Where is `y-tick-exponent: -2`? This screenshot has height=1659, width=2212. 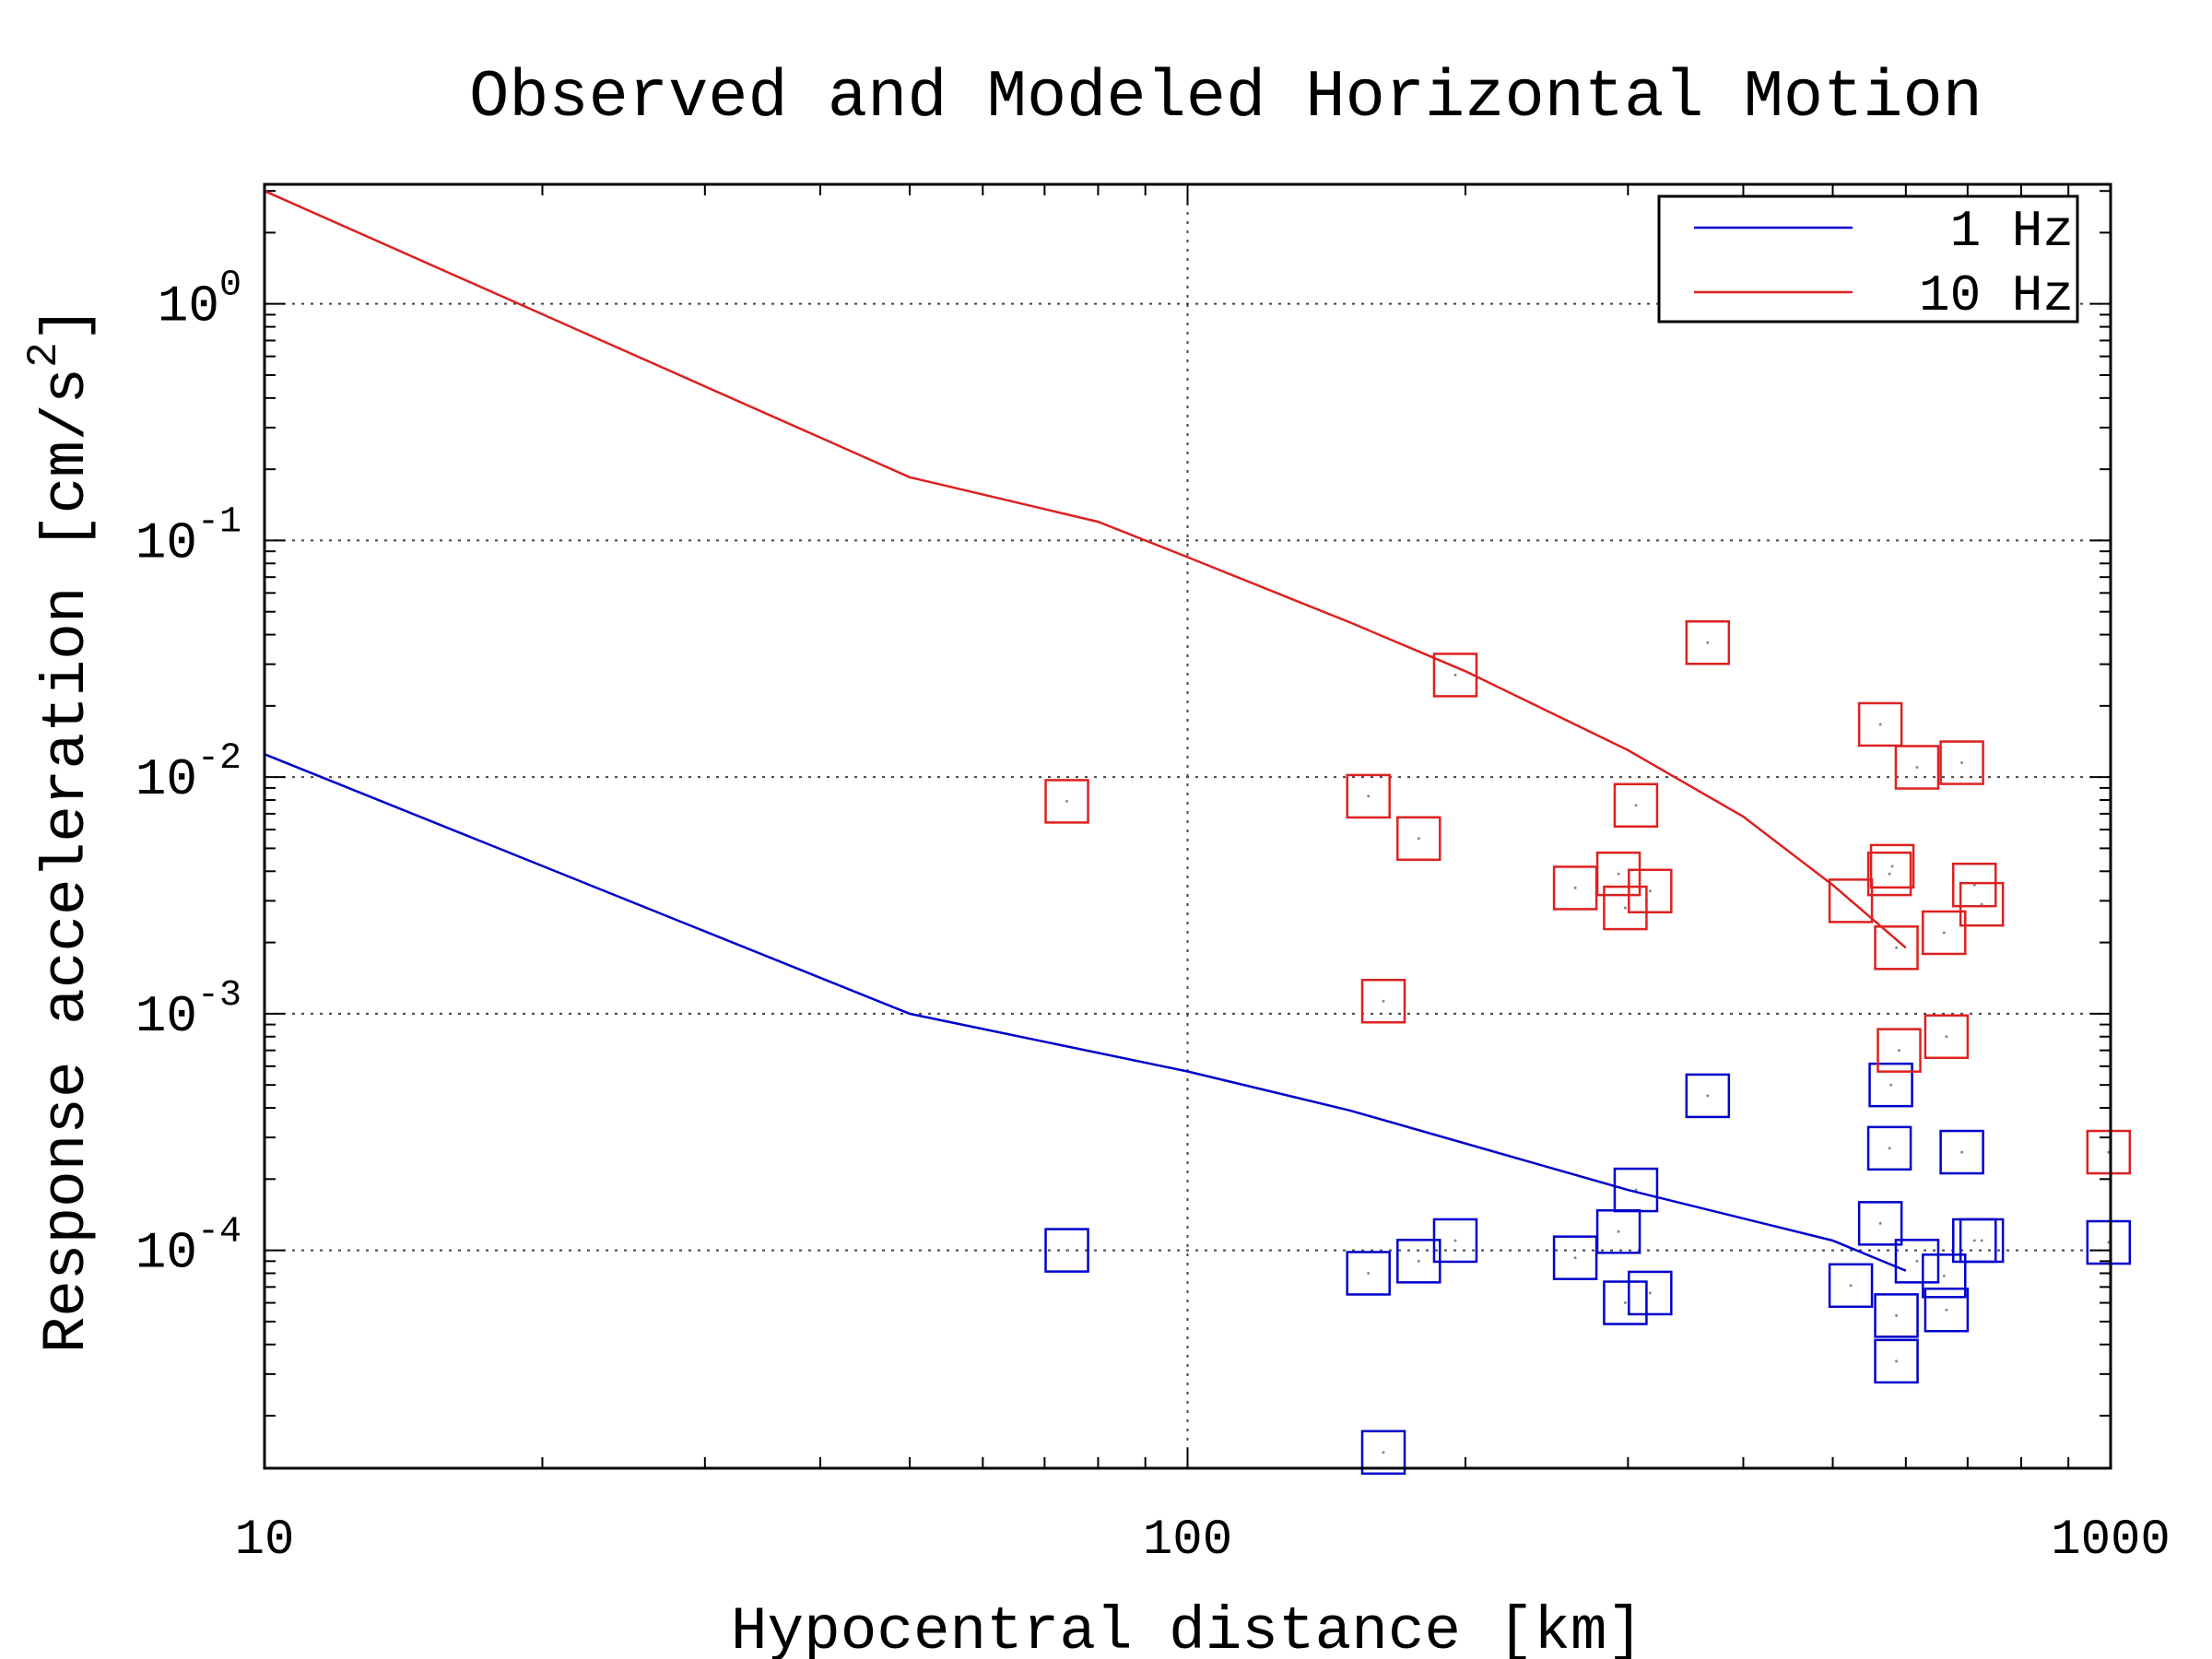
y-tick-exponent: -2 is located at coordinates (219, 759).